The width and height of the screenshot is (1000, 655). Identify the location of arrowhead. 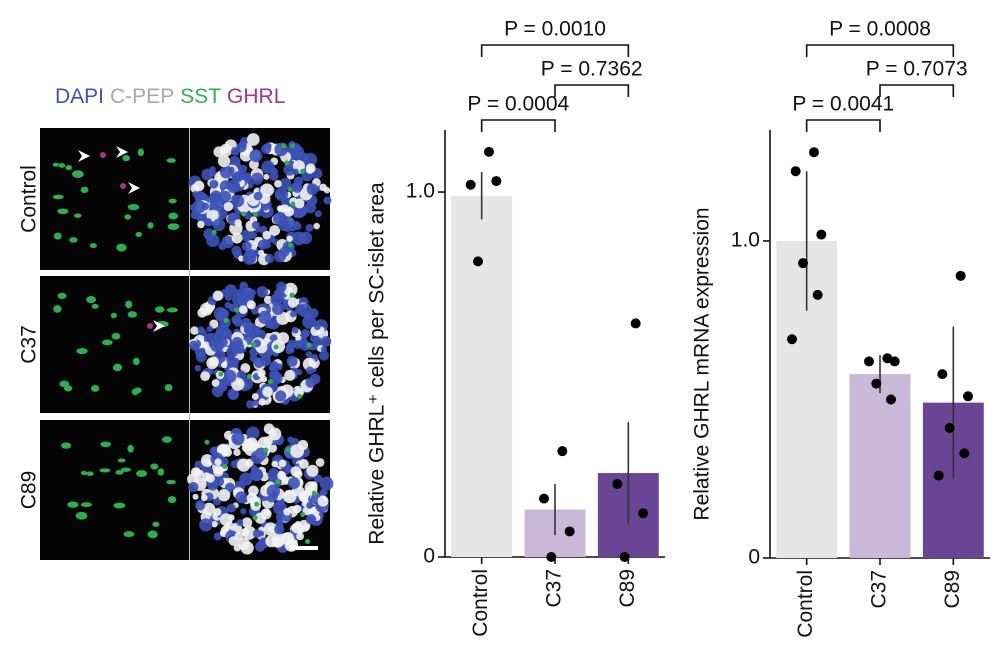
(122, 152).